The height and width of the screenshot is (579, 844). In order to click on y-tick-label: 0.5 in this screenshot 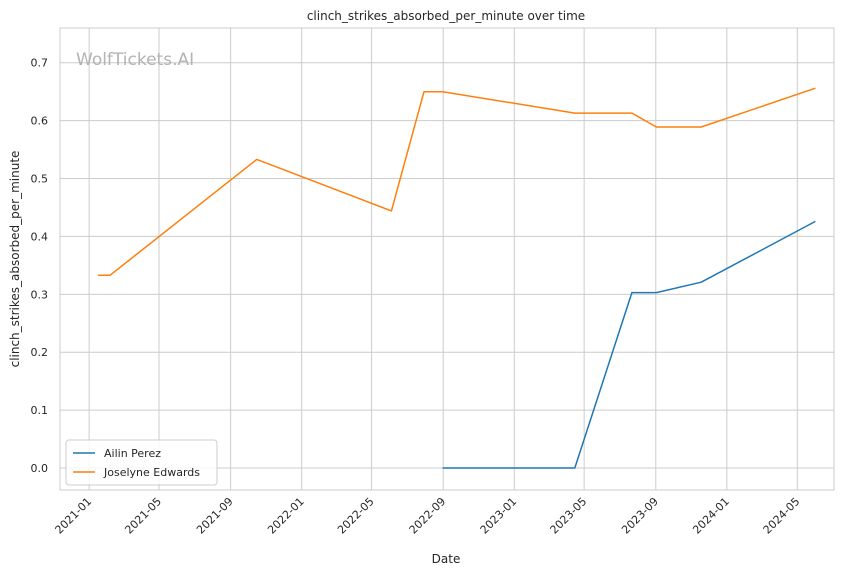, I will do `click(40, 179)`.